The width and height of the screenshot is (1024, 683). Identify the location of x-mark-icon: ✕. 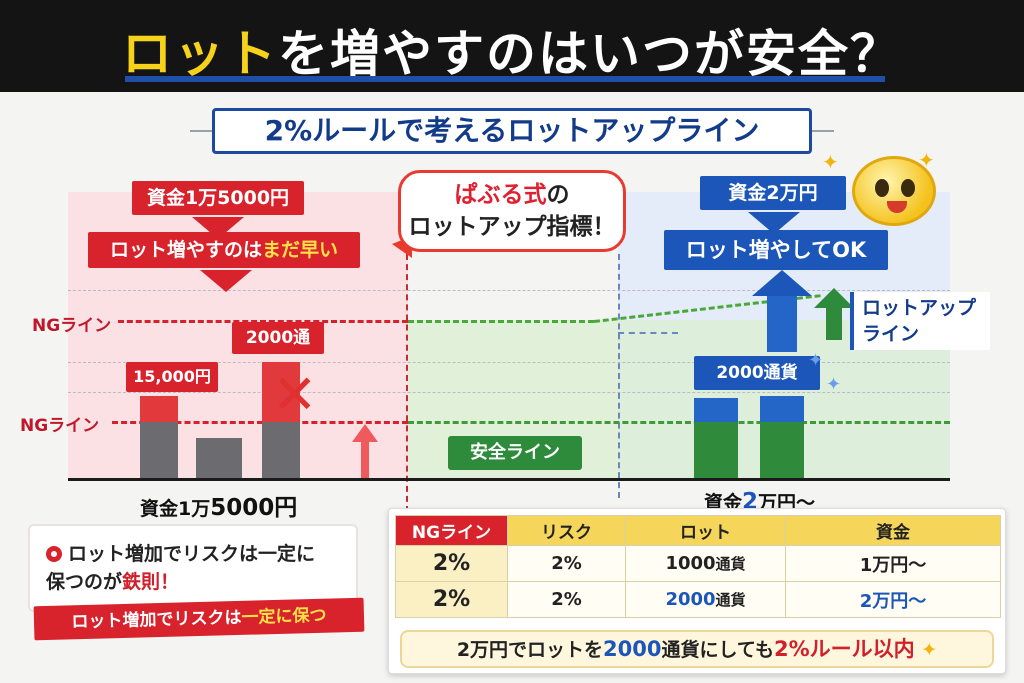
(295, 394).